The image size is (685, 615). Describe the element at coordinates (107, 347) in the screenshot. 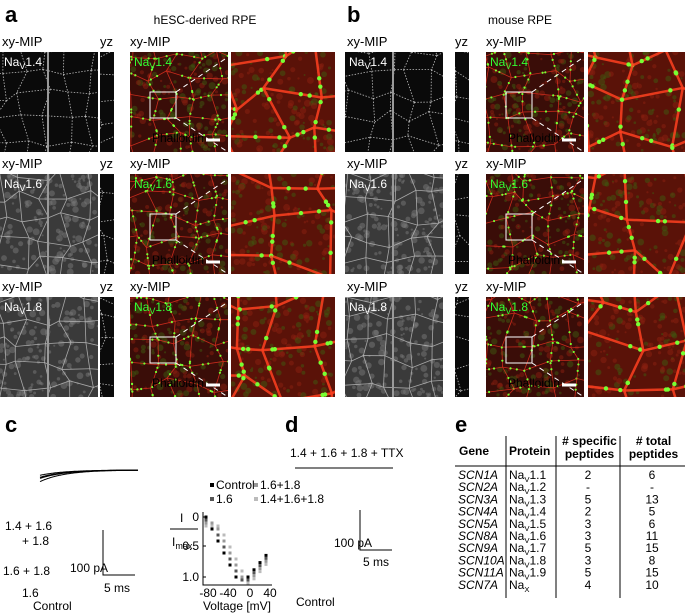

I see `micrograph` at that location.